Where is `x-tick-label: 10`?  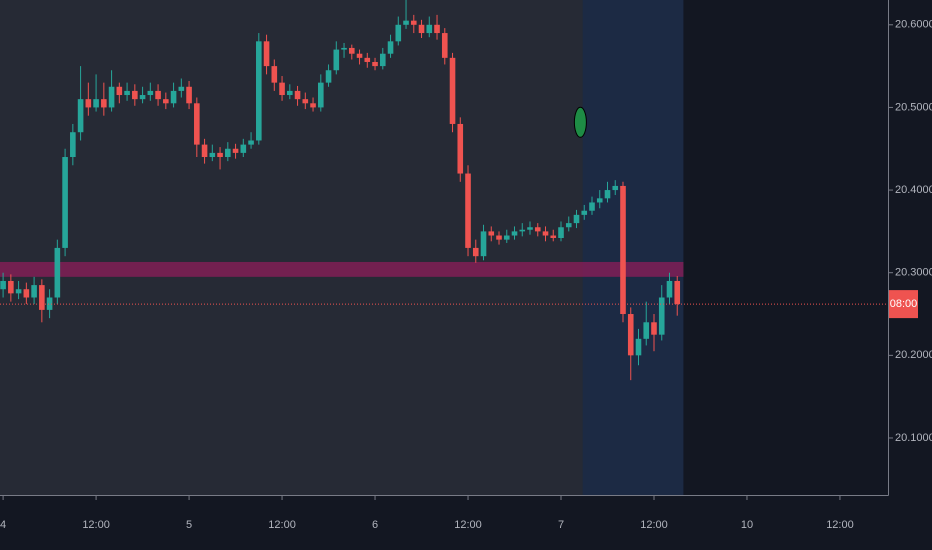 x-tick-label: 10 is located at coordinates (747, 525).